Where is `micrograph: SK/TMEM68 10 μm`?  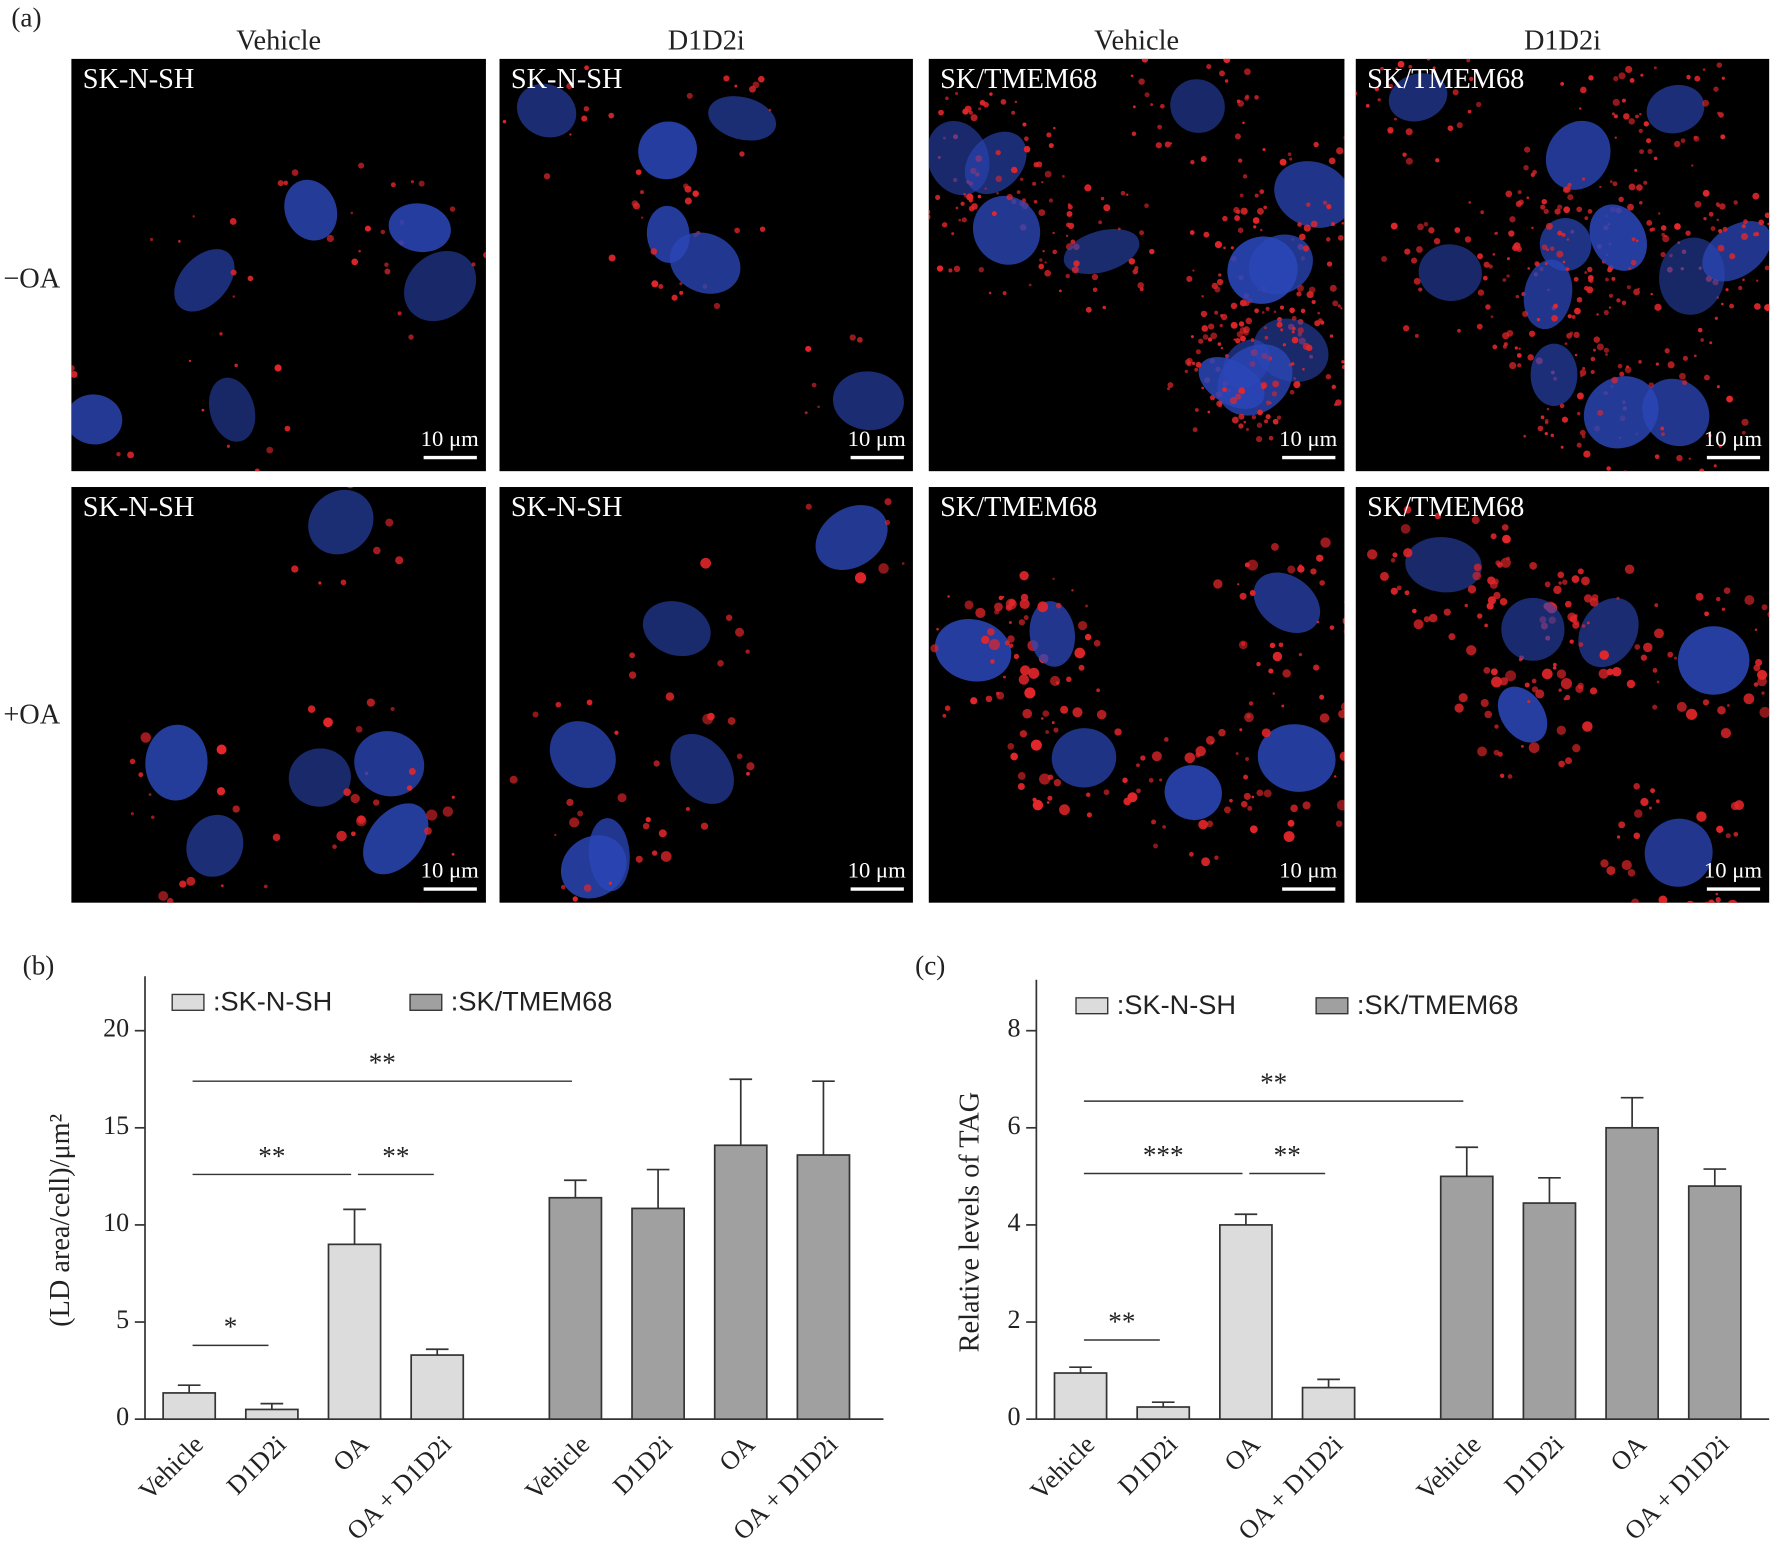
micrograph: SK/TMEM68 10 μm is located at coordinates (1142, 695).